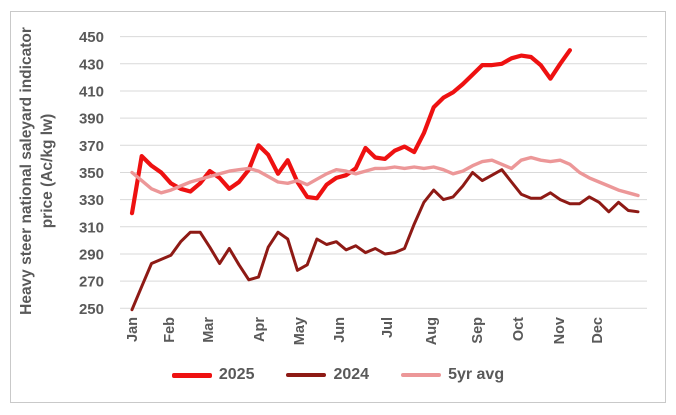  I want to click on legend: 2025 2024 5yr avg, so click(338, 375).